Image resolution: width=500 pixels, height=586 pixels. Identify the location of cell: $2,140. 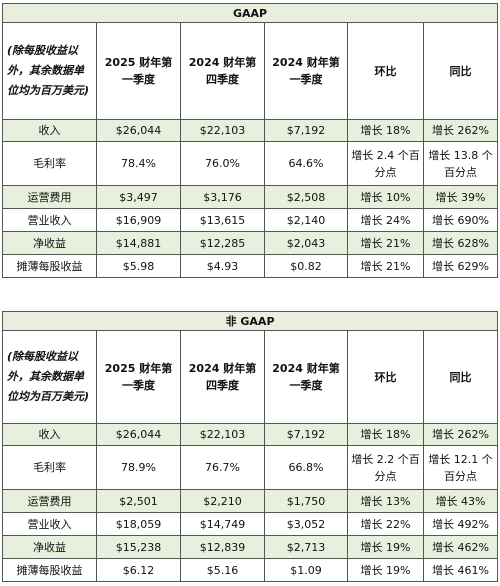
(306, 220).